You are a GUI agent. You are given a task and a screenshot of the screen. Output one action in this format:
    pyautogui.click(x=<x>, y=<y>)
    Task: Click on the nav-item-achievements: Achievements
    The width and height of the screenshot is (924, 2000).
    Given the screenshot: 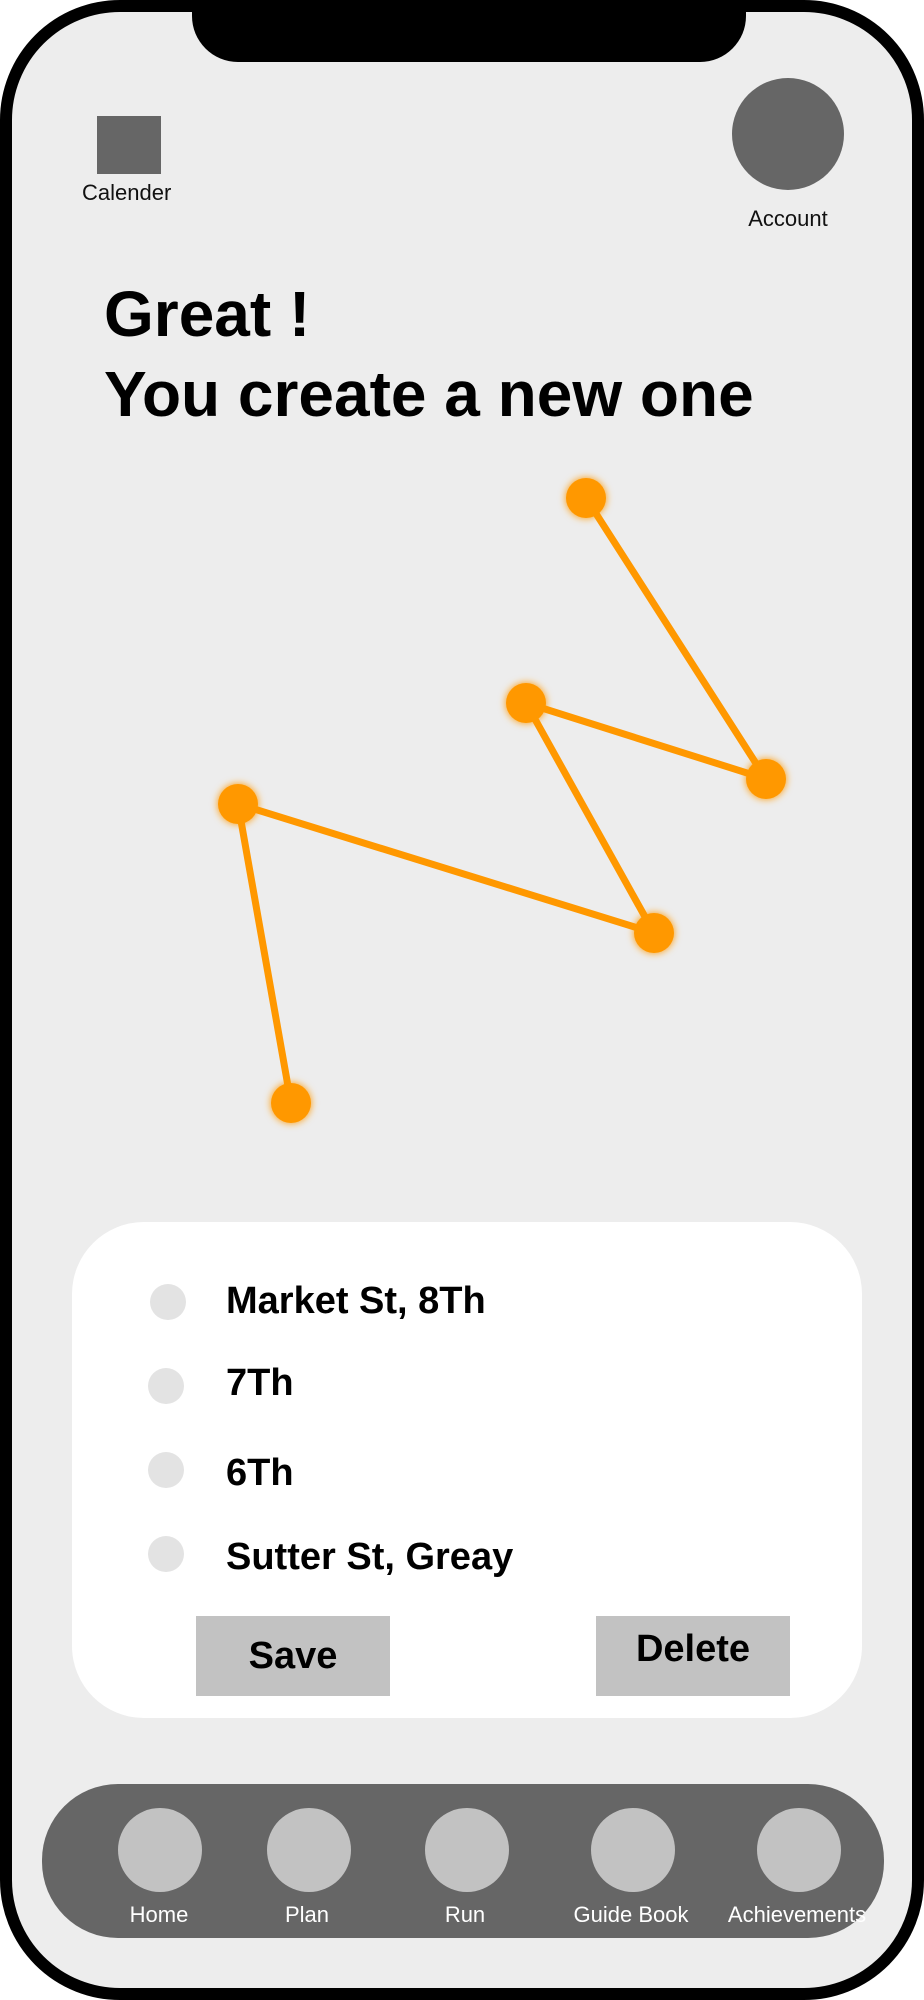 What is the action you would take?
    pyautogui.click(x=797, y=1861)
    